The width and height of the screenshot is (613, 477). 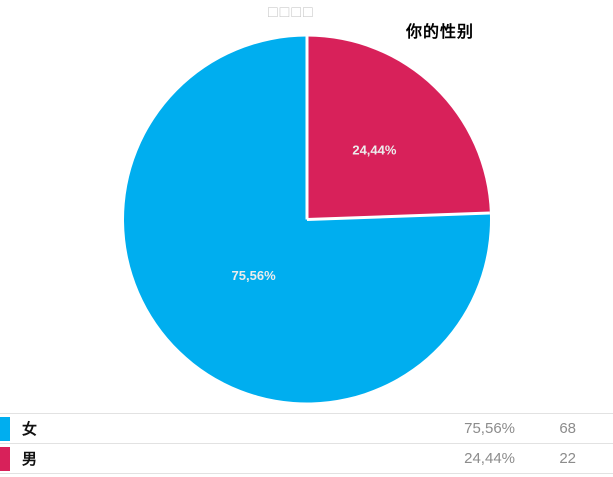 What do you see at coordinates (306, 458) in the screenshot?
I see `legend-row: 男 24,44% 22` at bounding box center [306, 458].